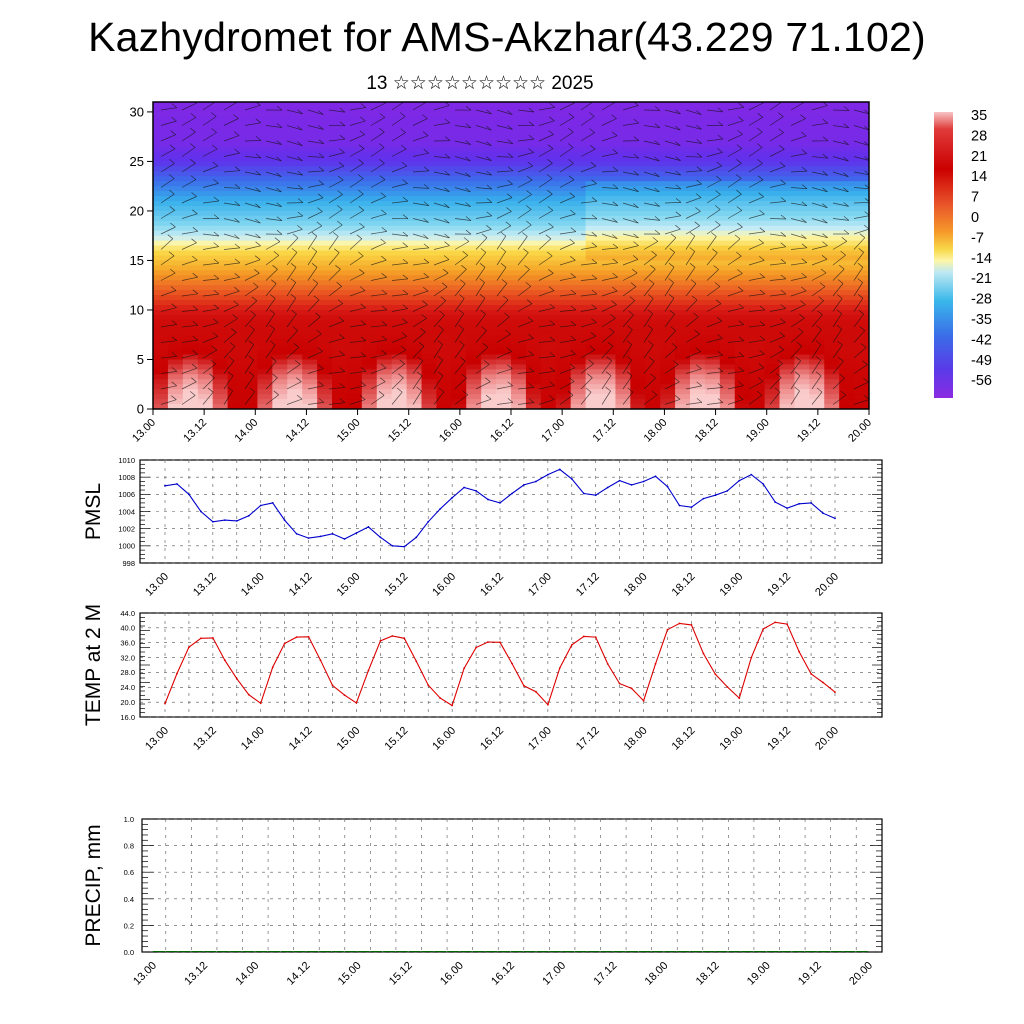 Image resolution: width=1024 pixels, height=1024 pixels. What do you see at coordinates (298, 431) in the screenshot?
I see `x-tick-label: 14.12` at bounding box center [298, 431].